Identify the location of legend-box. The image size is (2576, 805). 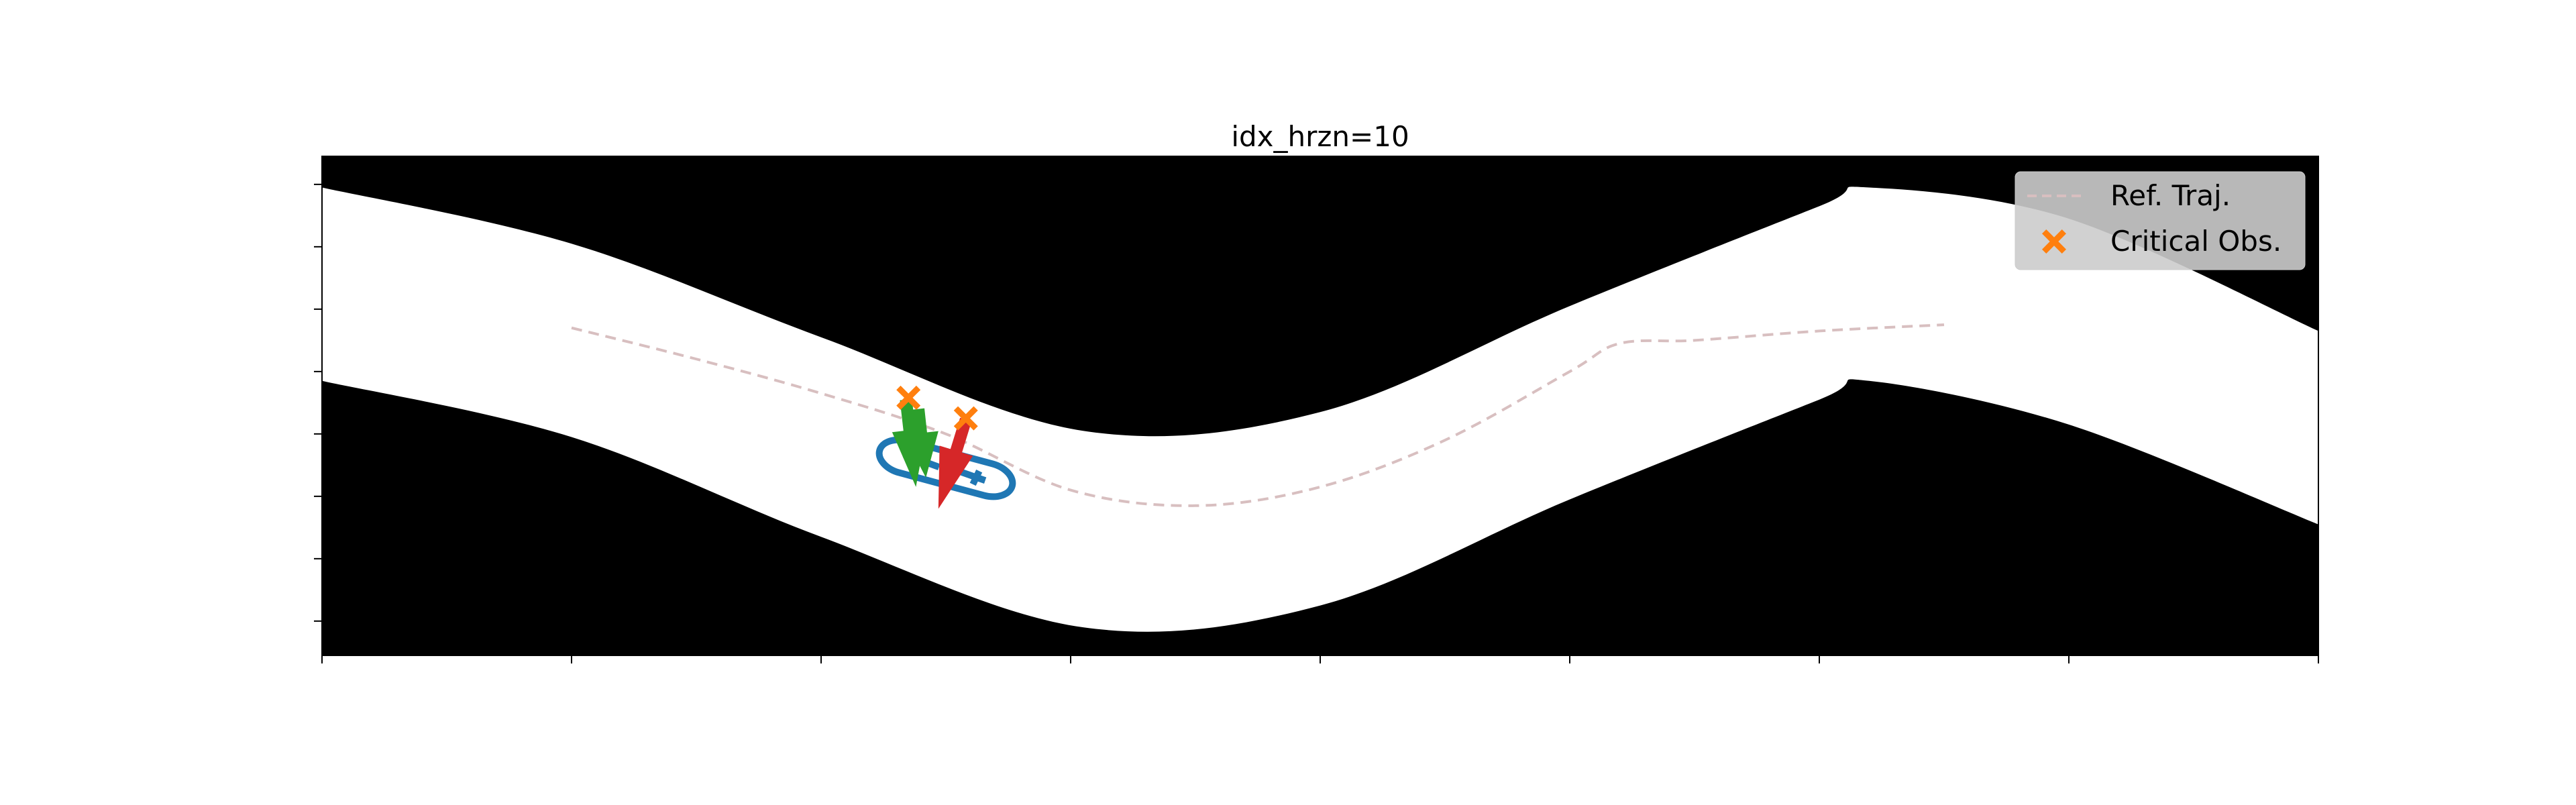
(2160, 220).